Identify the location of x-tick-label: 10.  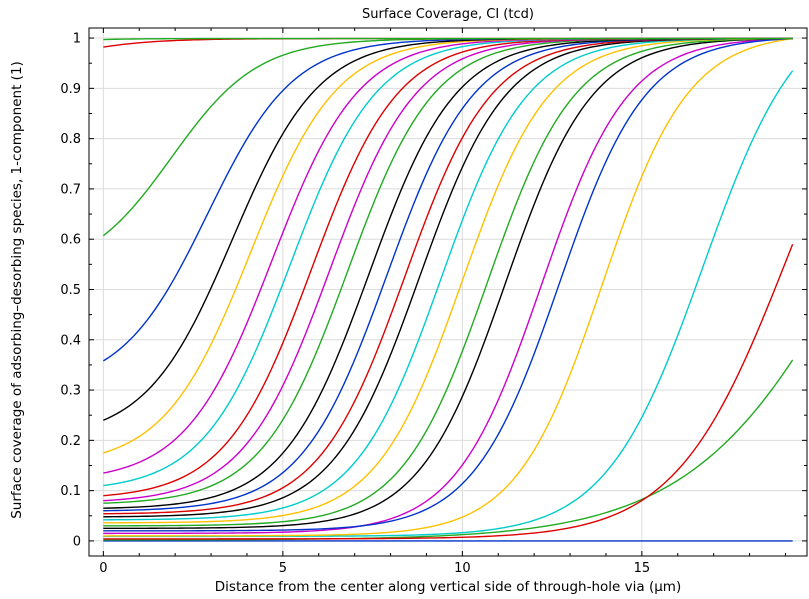
(462, 568).